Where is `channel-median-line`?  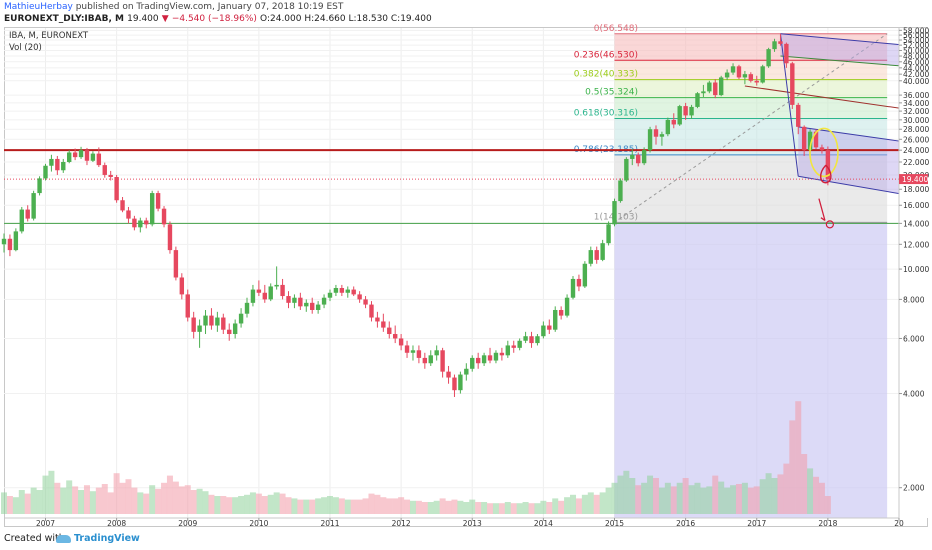
channel-median-line is located at coordinates (825, 97).